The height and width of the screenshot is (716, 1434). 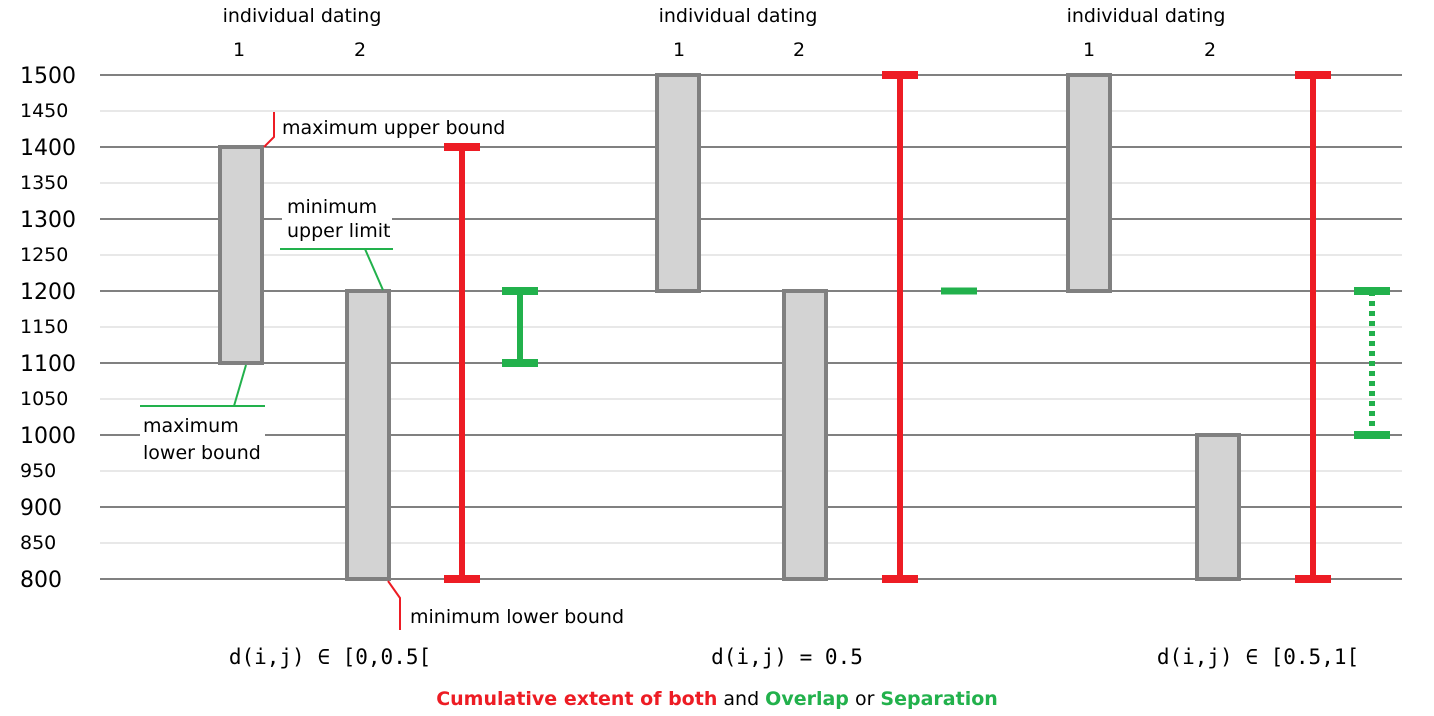 What do you see at coordinates (517, 617) in the screenshot?
I see `min-lower-label: minimum lower bound` at bounding box center [517, 617].